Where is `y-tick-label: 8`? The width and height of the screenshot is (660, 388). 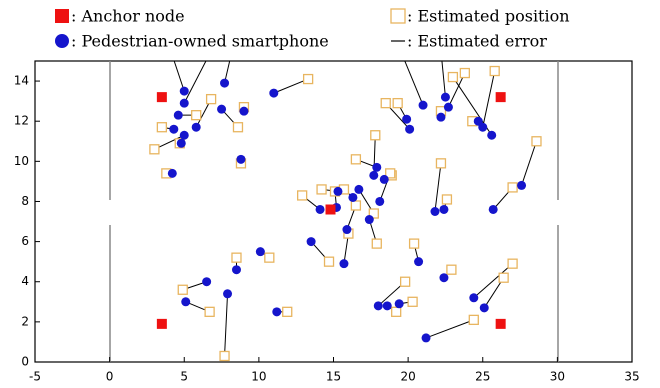
y-tick-label: 8 is located at coordinates (25, 201).